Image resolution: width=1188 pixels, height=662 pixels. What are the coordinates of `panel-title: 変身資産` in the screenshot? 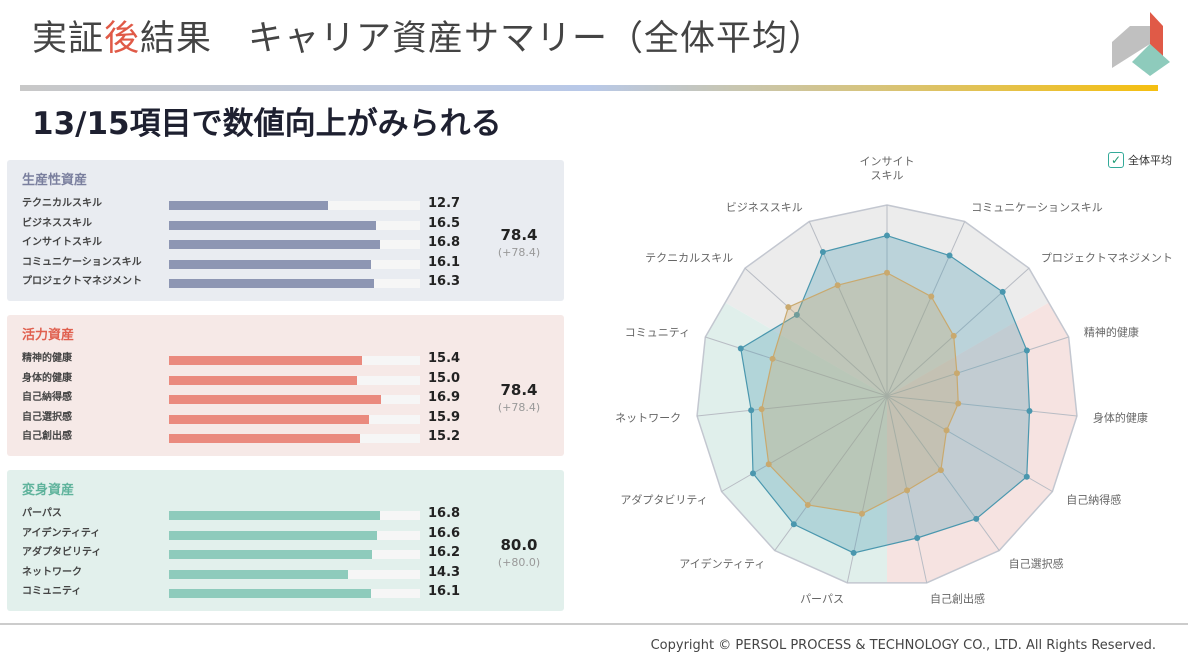 It's located at (48, 490).